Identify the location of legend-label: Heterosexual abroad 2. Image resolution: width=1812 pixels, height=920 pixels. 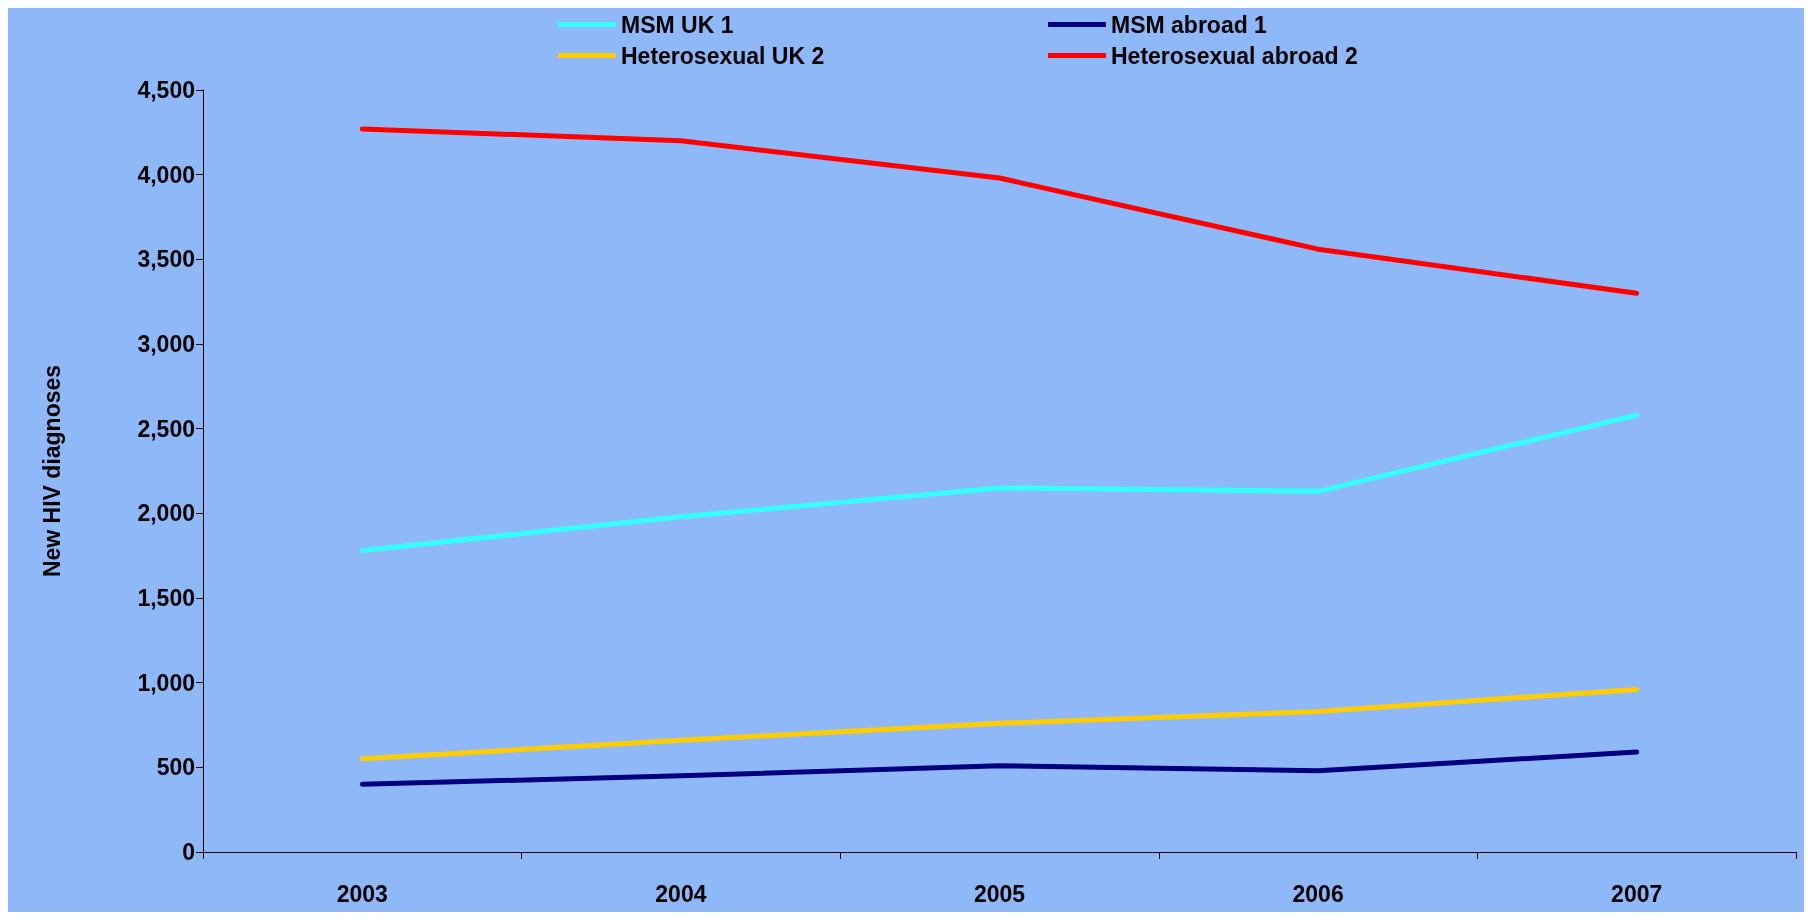
(1234, 55).